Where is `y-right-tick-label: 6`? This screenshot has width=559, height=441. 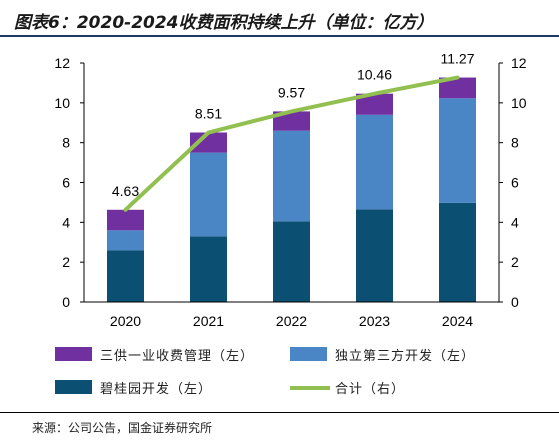
y-right-tick-label: 6 is located at coordinates (515, 183).